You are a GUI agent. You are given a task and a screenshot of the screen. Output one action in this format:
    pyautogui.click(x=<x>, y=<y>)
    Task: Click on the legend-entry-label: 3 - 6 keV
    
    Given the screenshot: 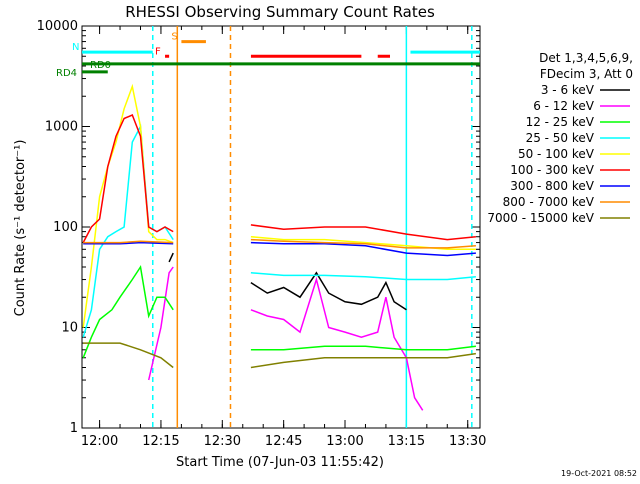 What is the action you would take?
    pyautogui.click(x=568, y=90)
    